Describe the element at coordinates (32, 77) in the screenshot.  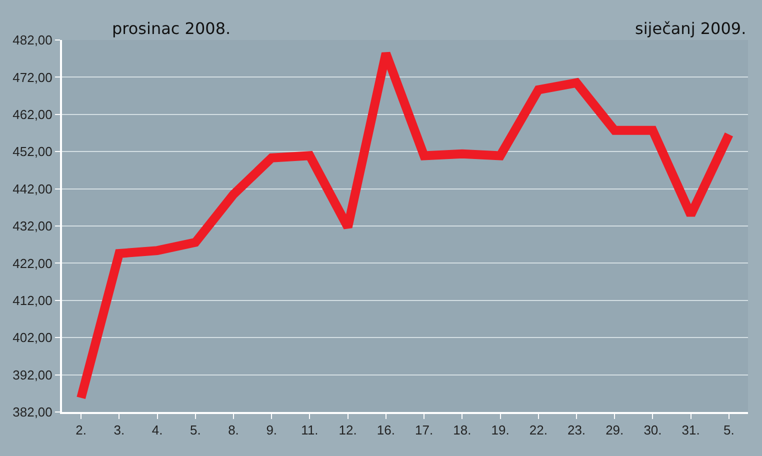
I see `y-tick-label: 472,00` at that location.